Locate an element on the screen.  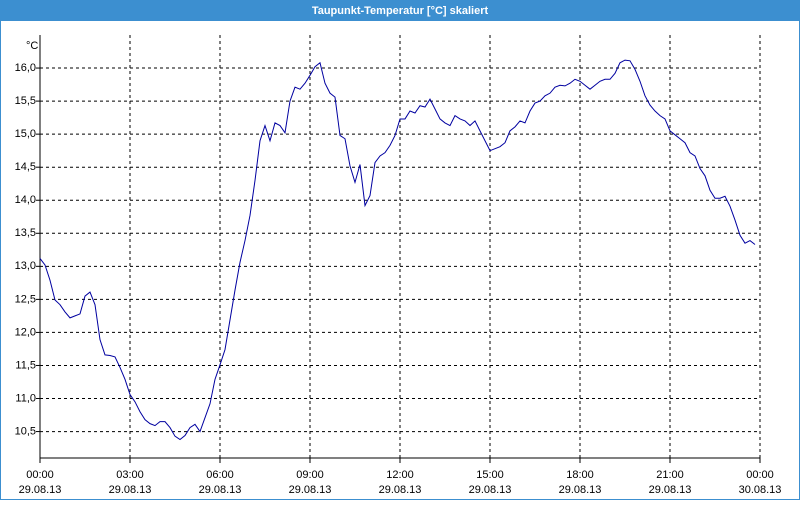
x-tick-label: 09:00 is located at coordinates (310, 475).